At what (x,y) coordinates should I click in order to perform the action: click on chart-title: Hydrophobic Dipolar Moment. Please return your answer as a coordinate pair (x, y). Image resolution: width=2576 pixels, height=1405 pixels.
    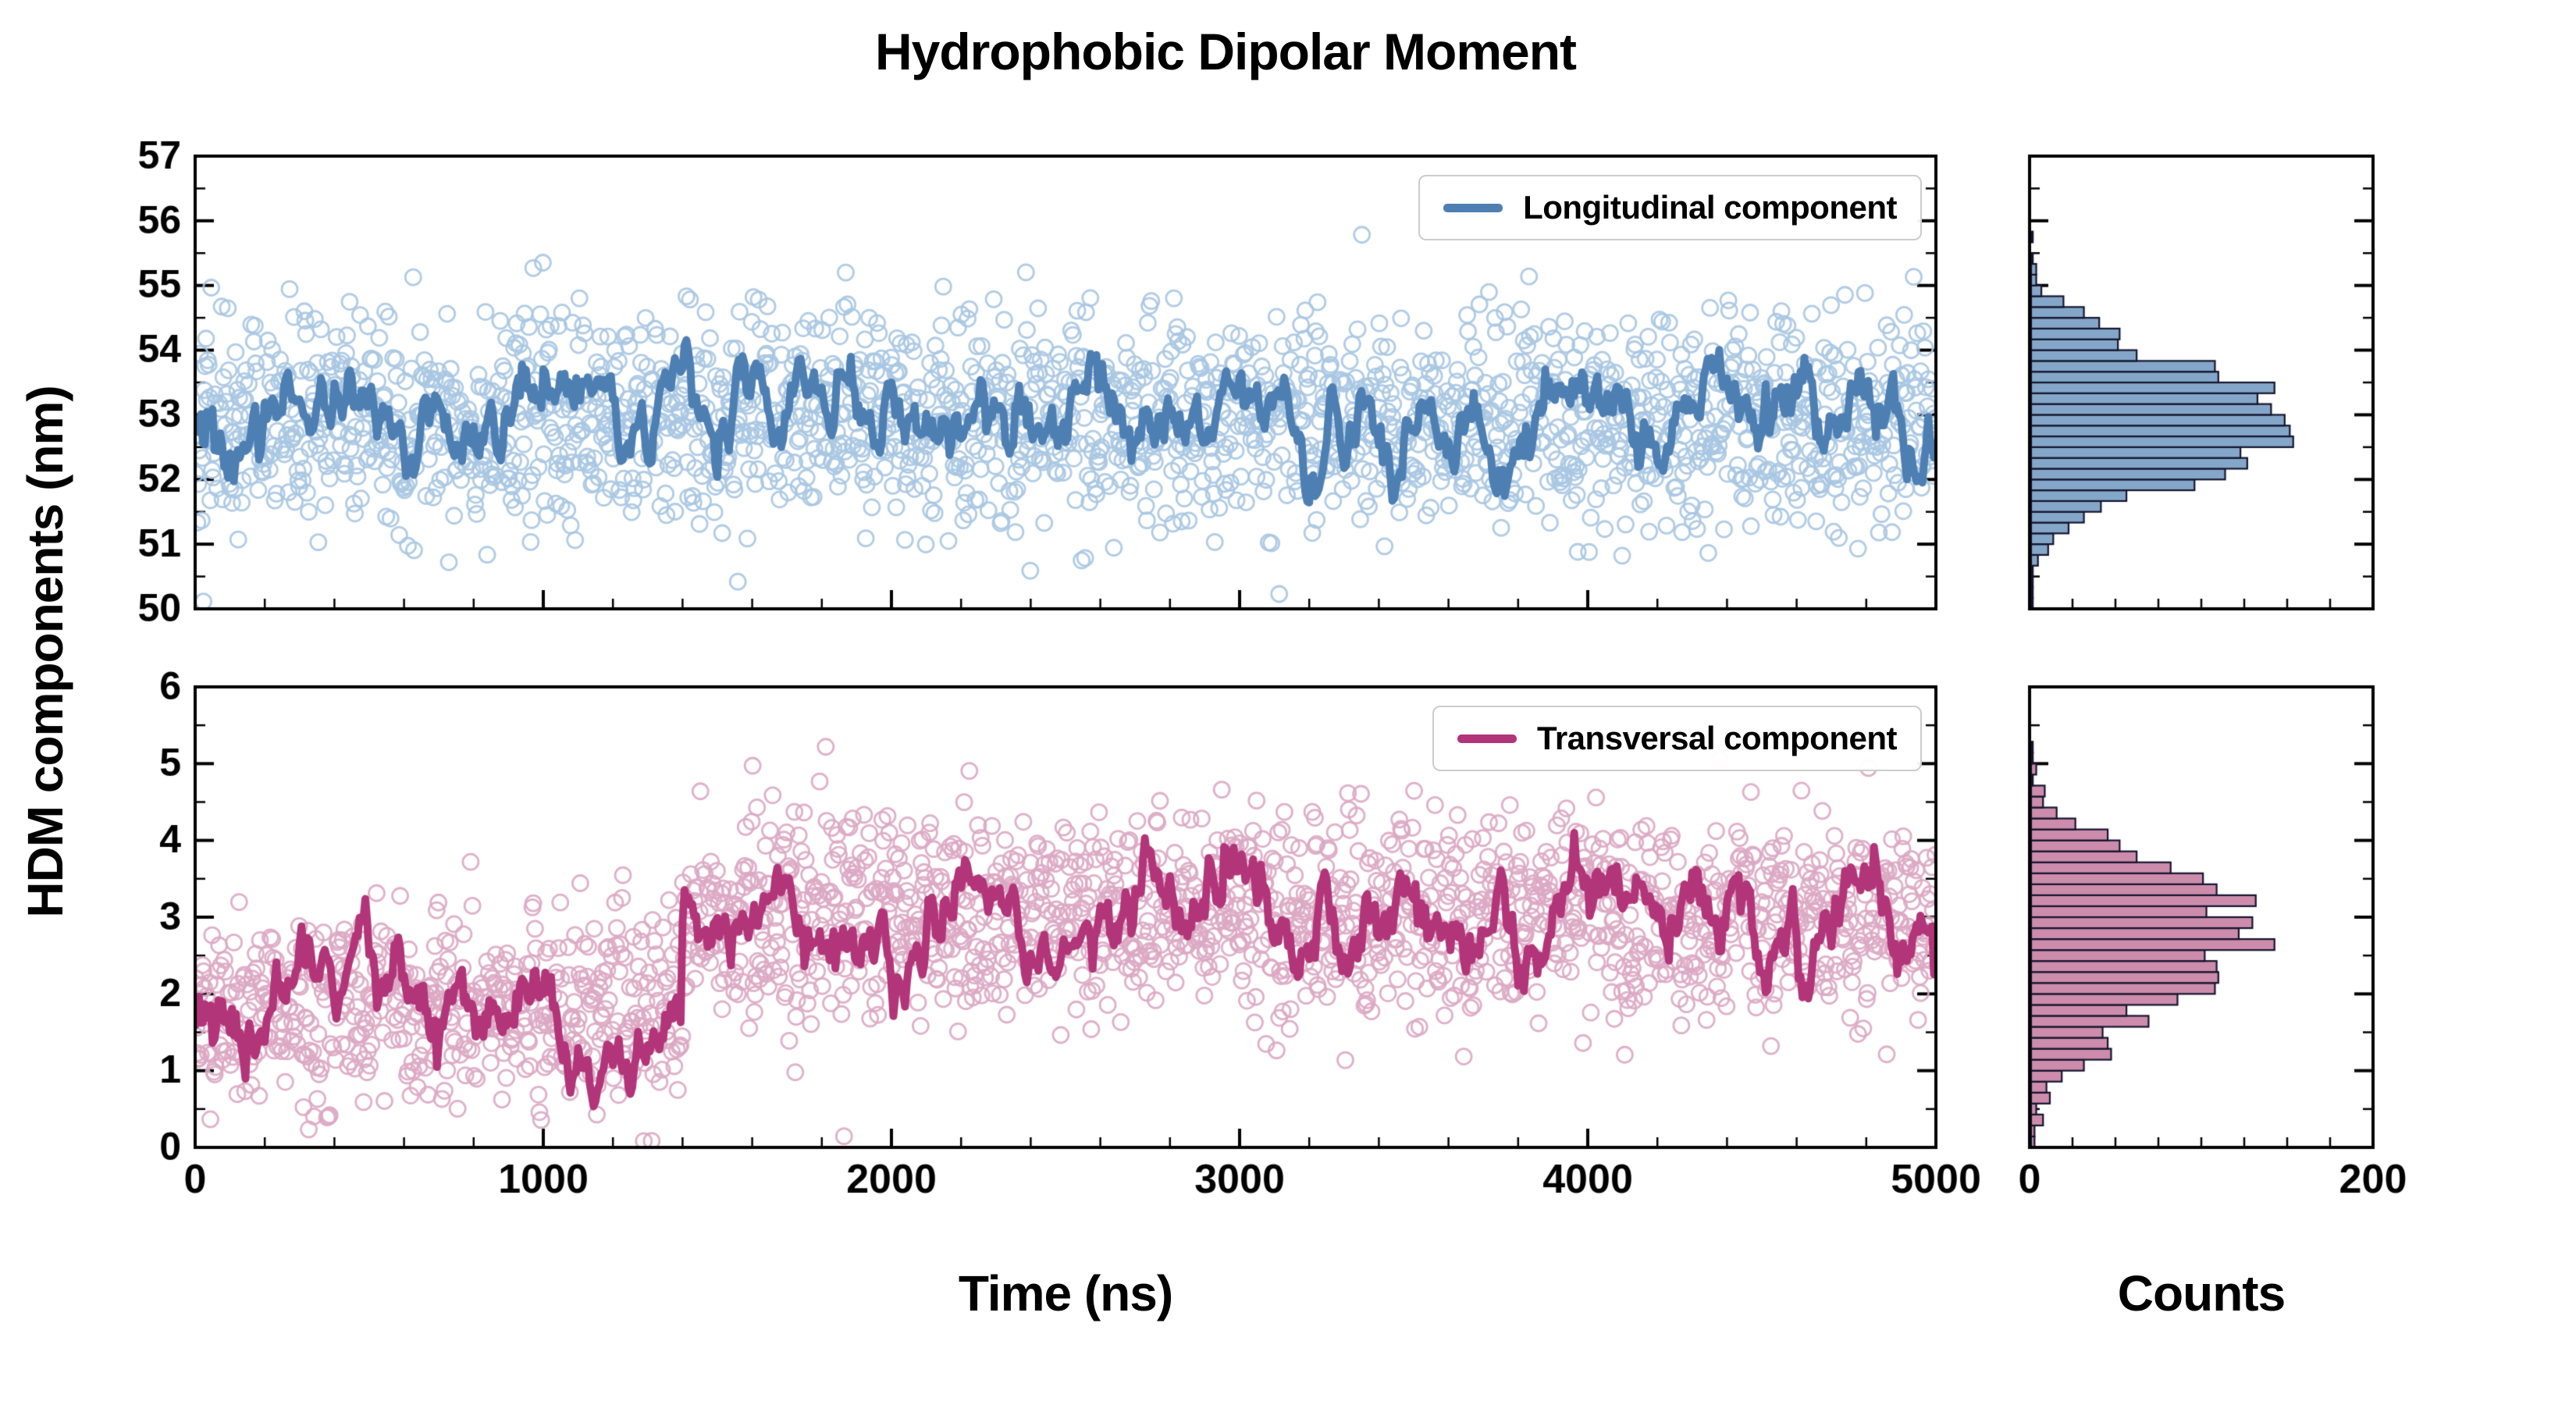
    Looking at the image, I should click on (1226, 51).